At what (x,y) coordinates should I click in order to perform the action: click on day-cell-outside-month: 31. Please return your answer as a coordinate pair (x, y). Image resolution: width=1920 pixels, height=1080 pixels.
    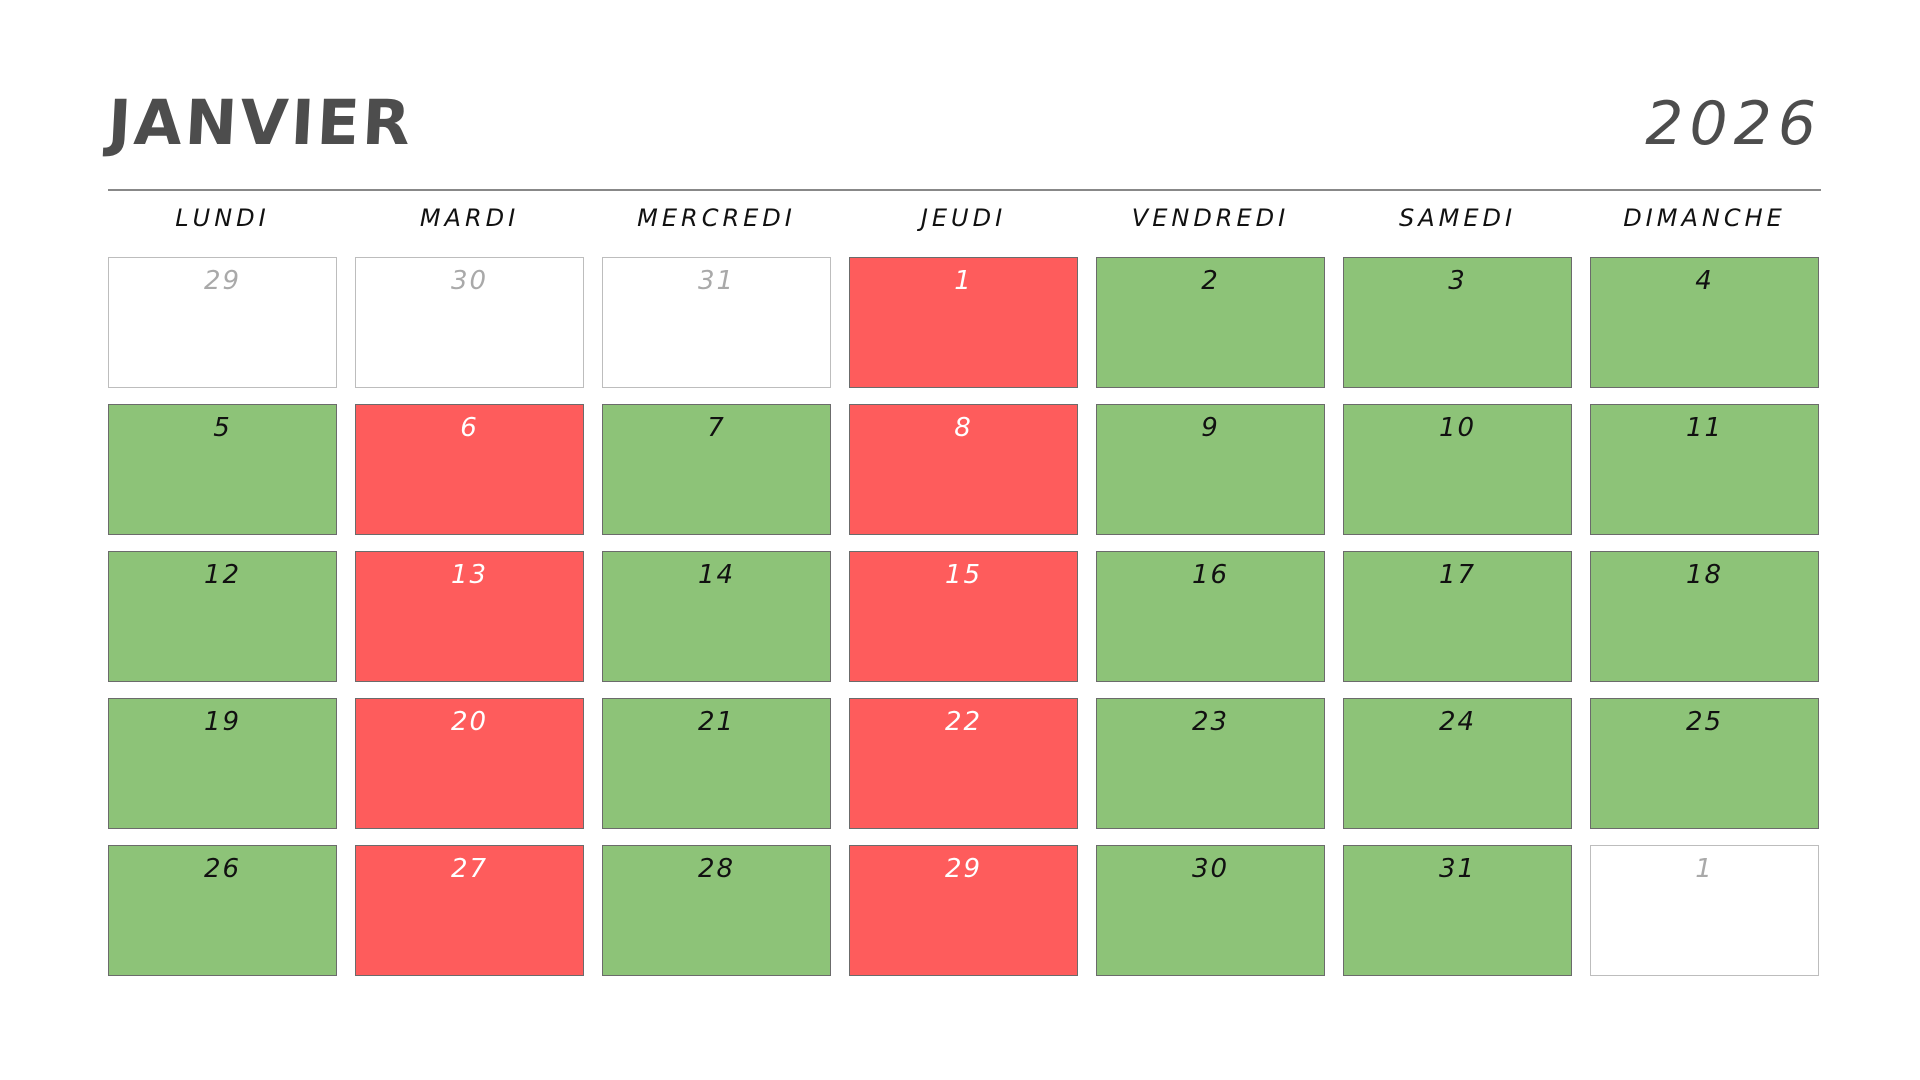
    Looking at the image, I should click on (716, 322).